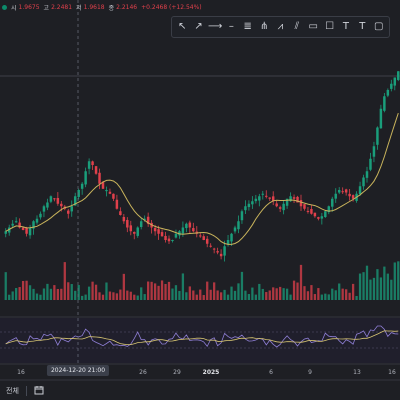  I want to click on open-value: 1.9675, so click(29, 7).